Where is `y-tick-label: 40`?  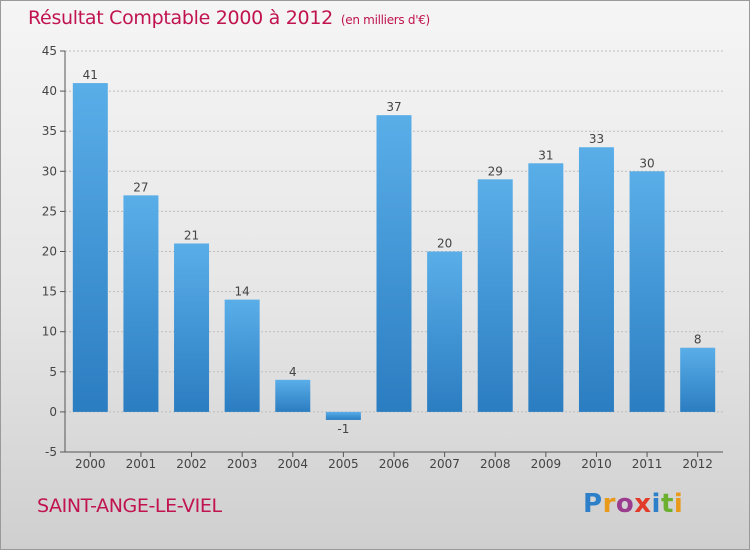 y-tick-label: 40 is located at coordinates (49, 91).